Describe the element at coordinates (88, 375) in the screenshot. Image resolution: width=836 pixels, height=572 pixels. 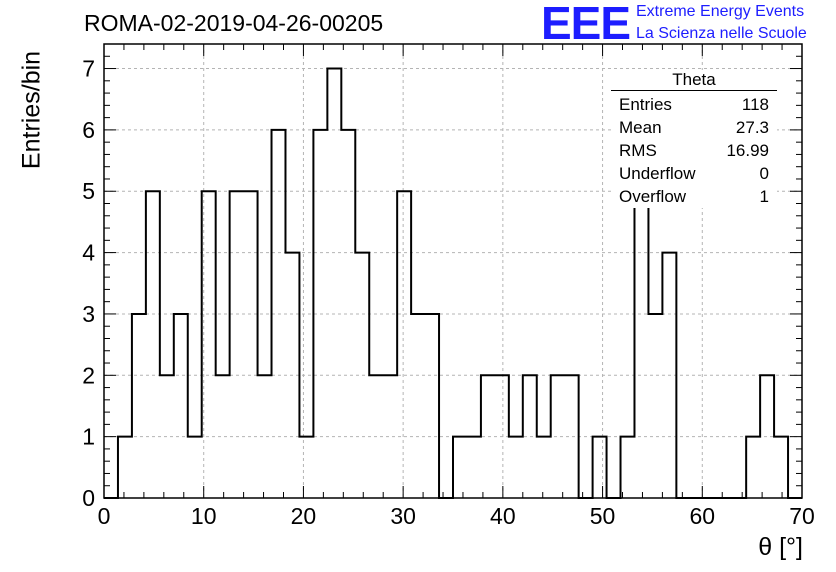
I see `y-tick-label: 2` at that location.